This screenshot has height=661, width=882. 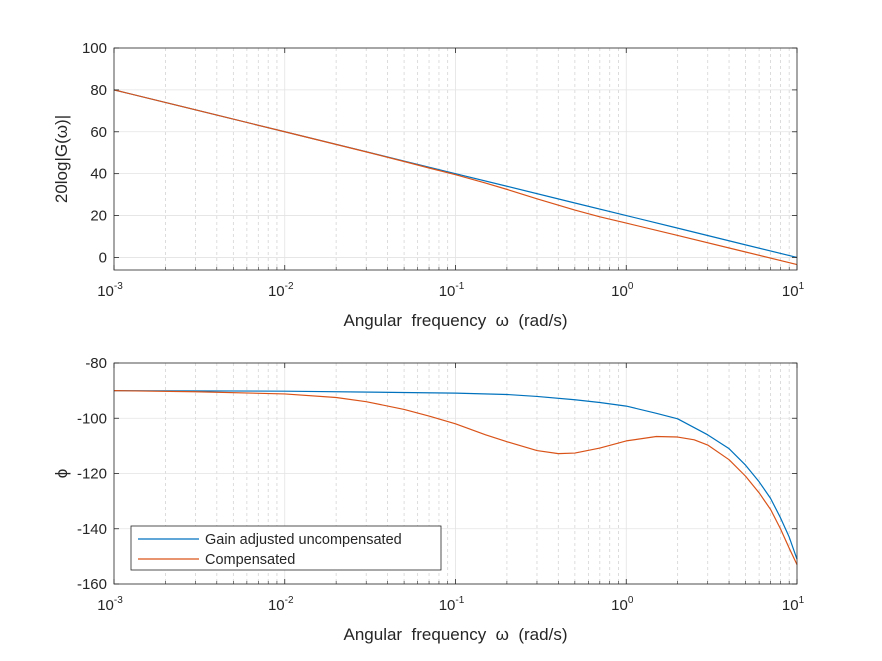 What do you see at coordinates (456, 634) in the screenshot?
I see `phase-x-axis-label: Angular frequency ω (rad/s)` at bounding box center [456, 634].